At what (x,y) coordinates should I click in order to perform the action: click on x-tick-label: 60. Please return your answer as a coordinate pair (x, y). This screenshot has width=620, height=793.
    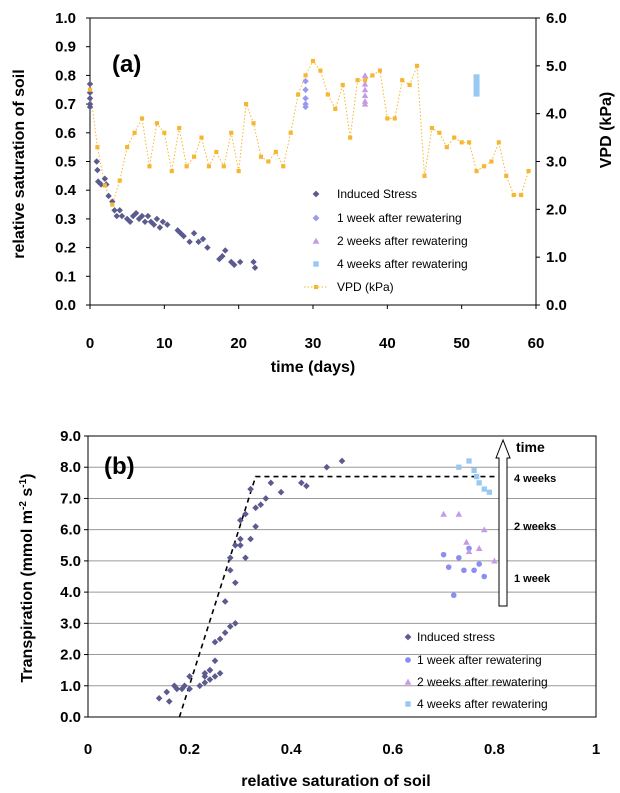
    Looking at the image, I should click on (536, 343).